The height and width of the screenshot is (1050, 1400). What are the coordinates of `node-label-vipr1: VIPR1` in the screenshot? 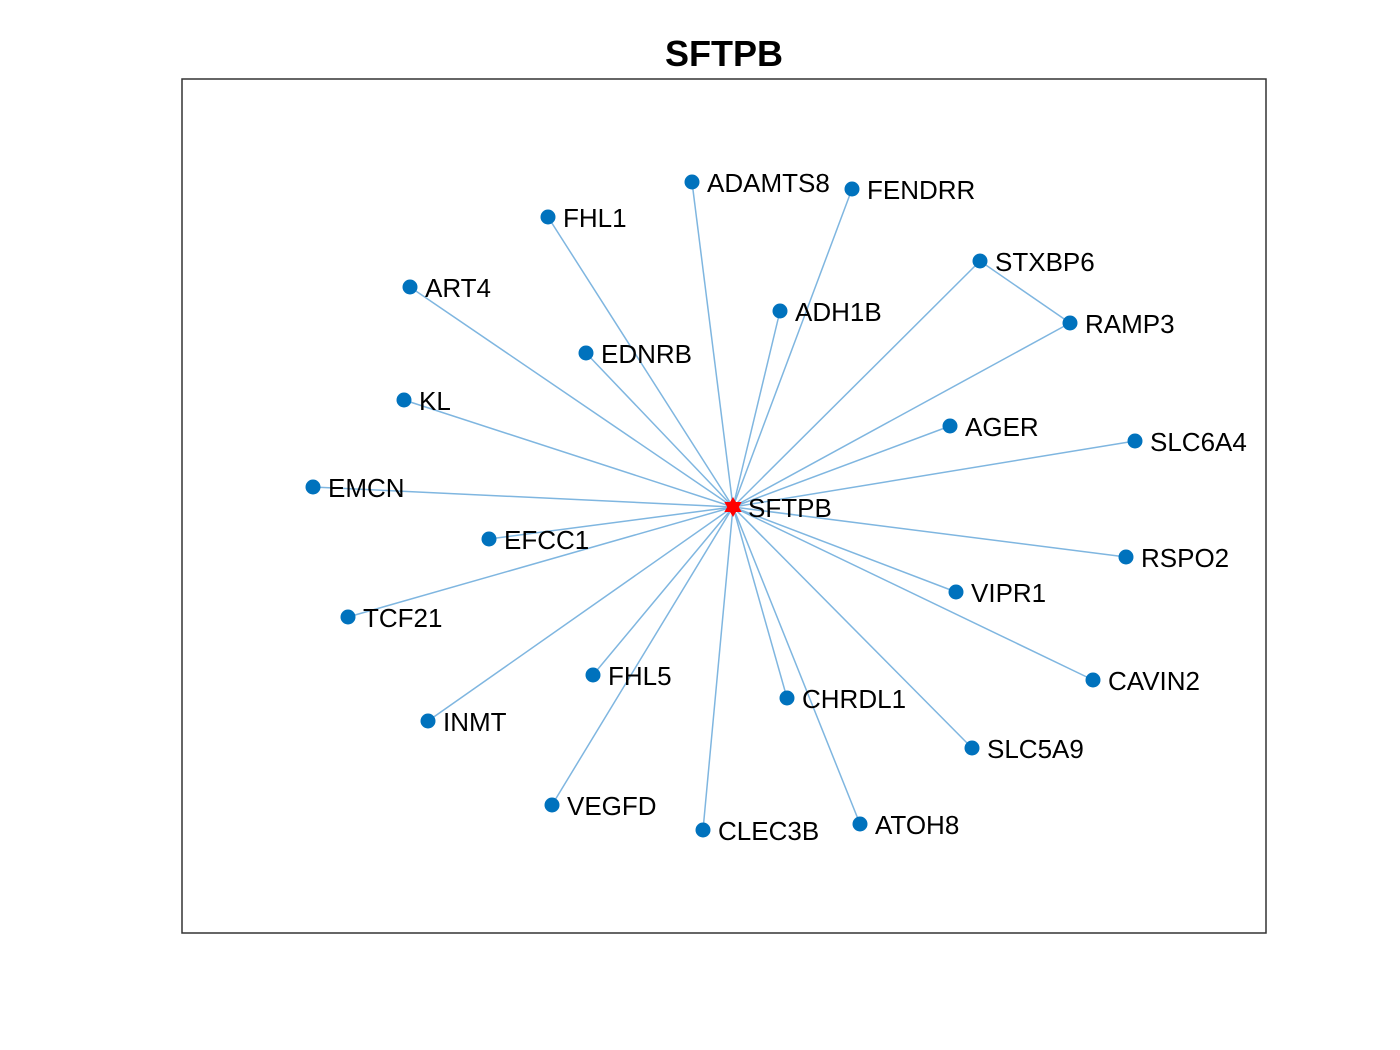 It's located at (1008, 593).